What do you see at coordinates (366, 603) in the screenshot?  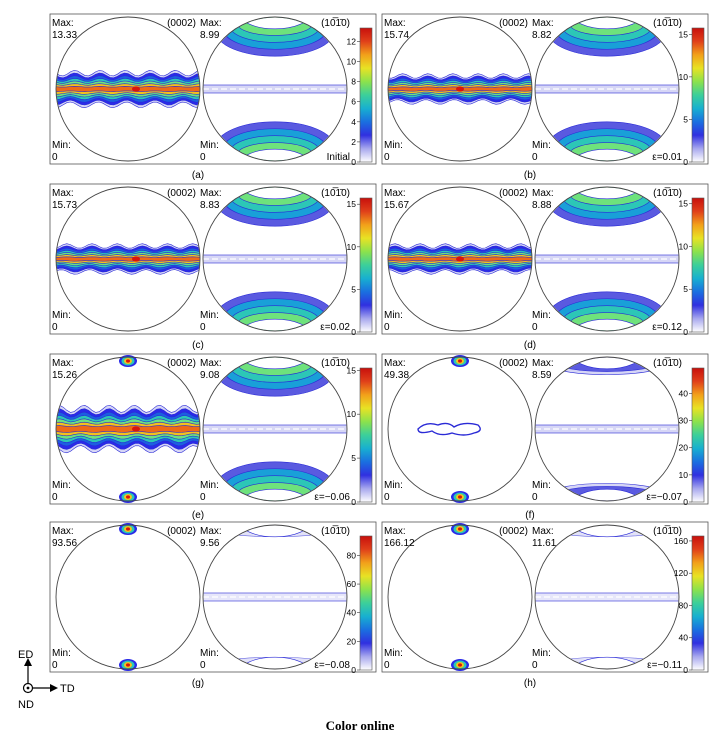 I see `panel-g-colorbar` at bounding box center [366, 603].